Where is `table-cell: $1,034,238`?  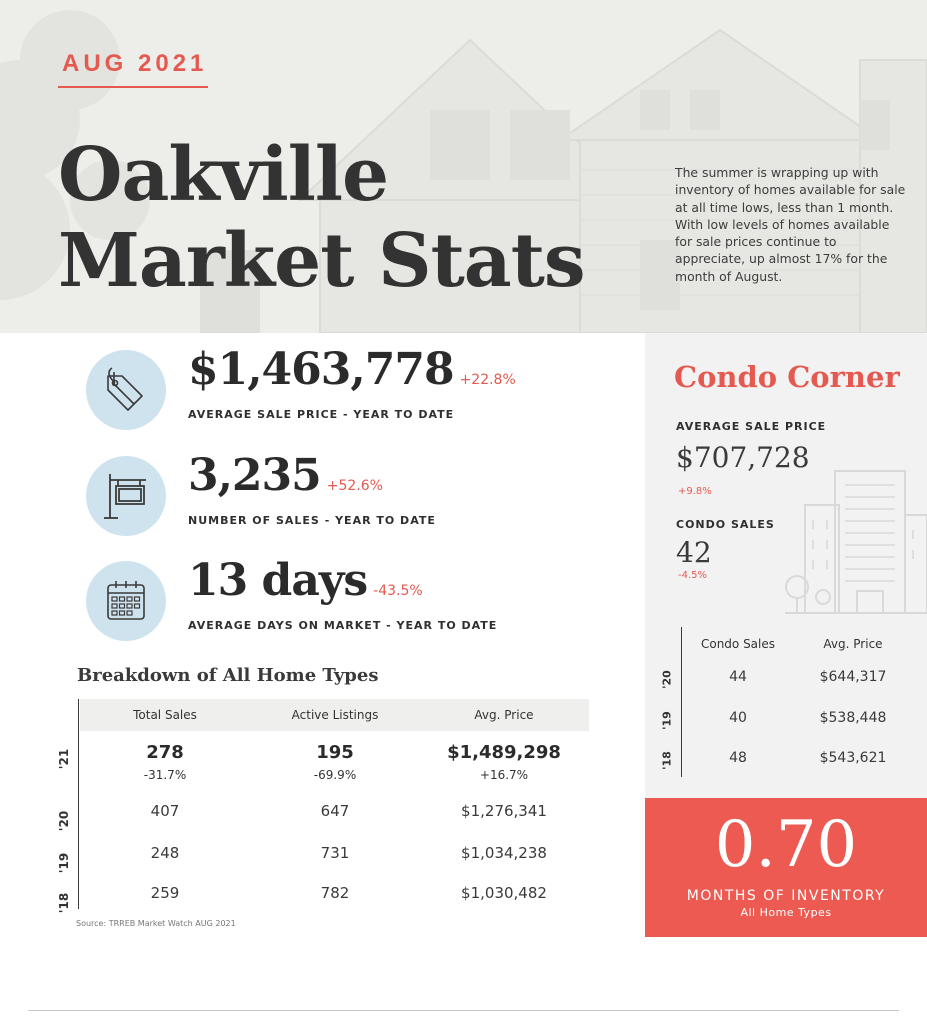 table-cell: $1,034,238 is located at coordinates (504, 853).